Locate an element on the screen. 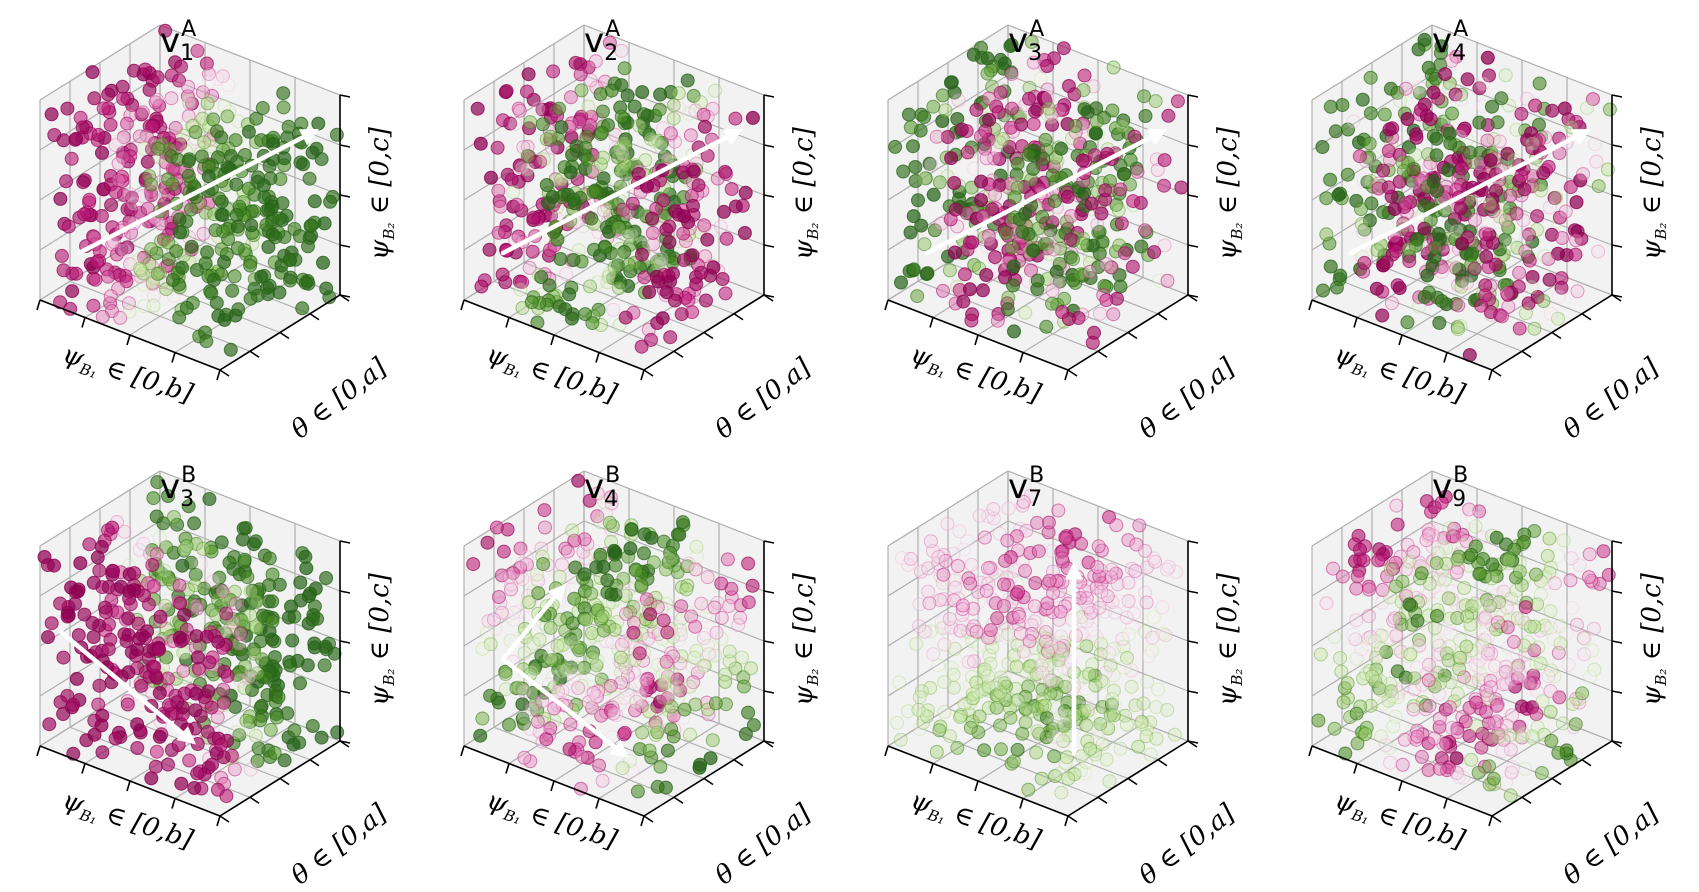 This screenshot has width=1699, height=892. y-axis-label: θ ∈ [0,a] is located at coordinates (763, 844).